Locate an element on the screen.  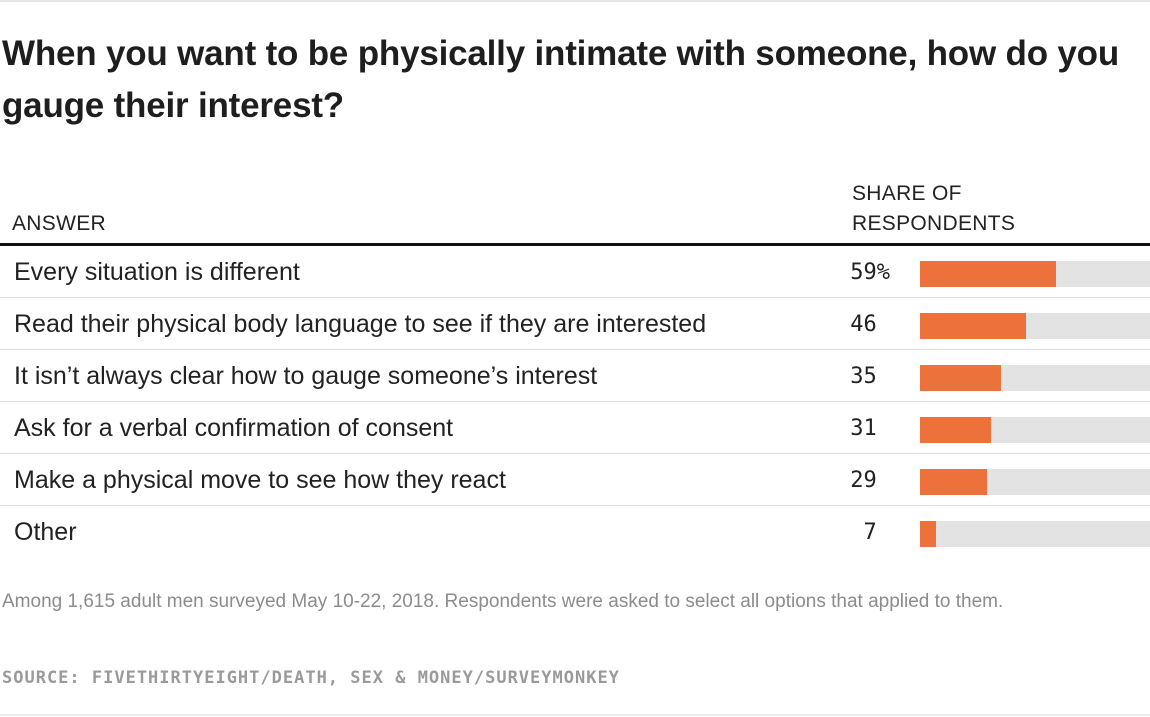
row-value-number: 31 is located at coordinates (863, 428).